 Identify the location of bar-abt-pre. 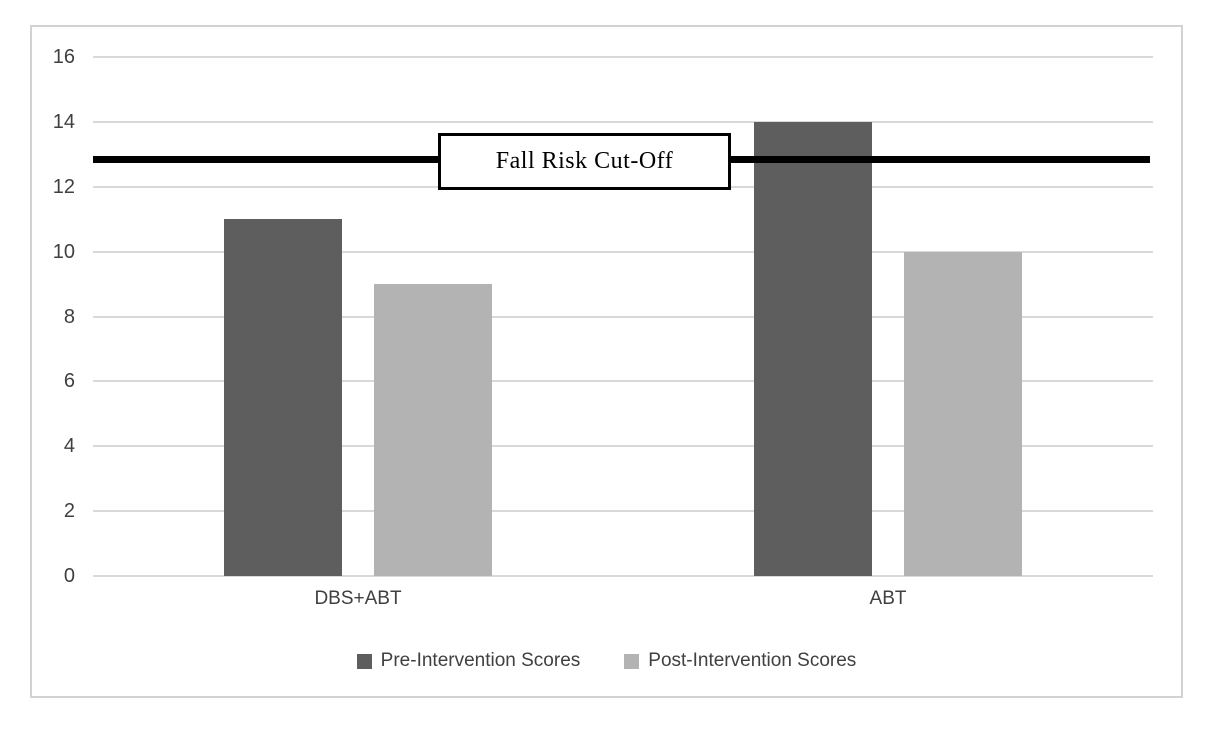
(813, 349).